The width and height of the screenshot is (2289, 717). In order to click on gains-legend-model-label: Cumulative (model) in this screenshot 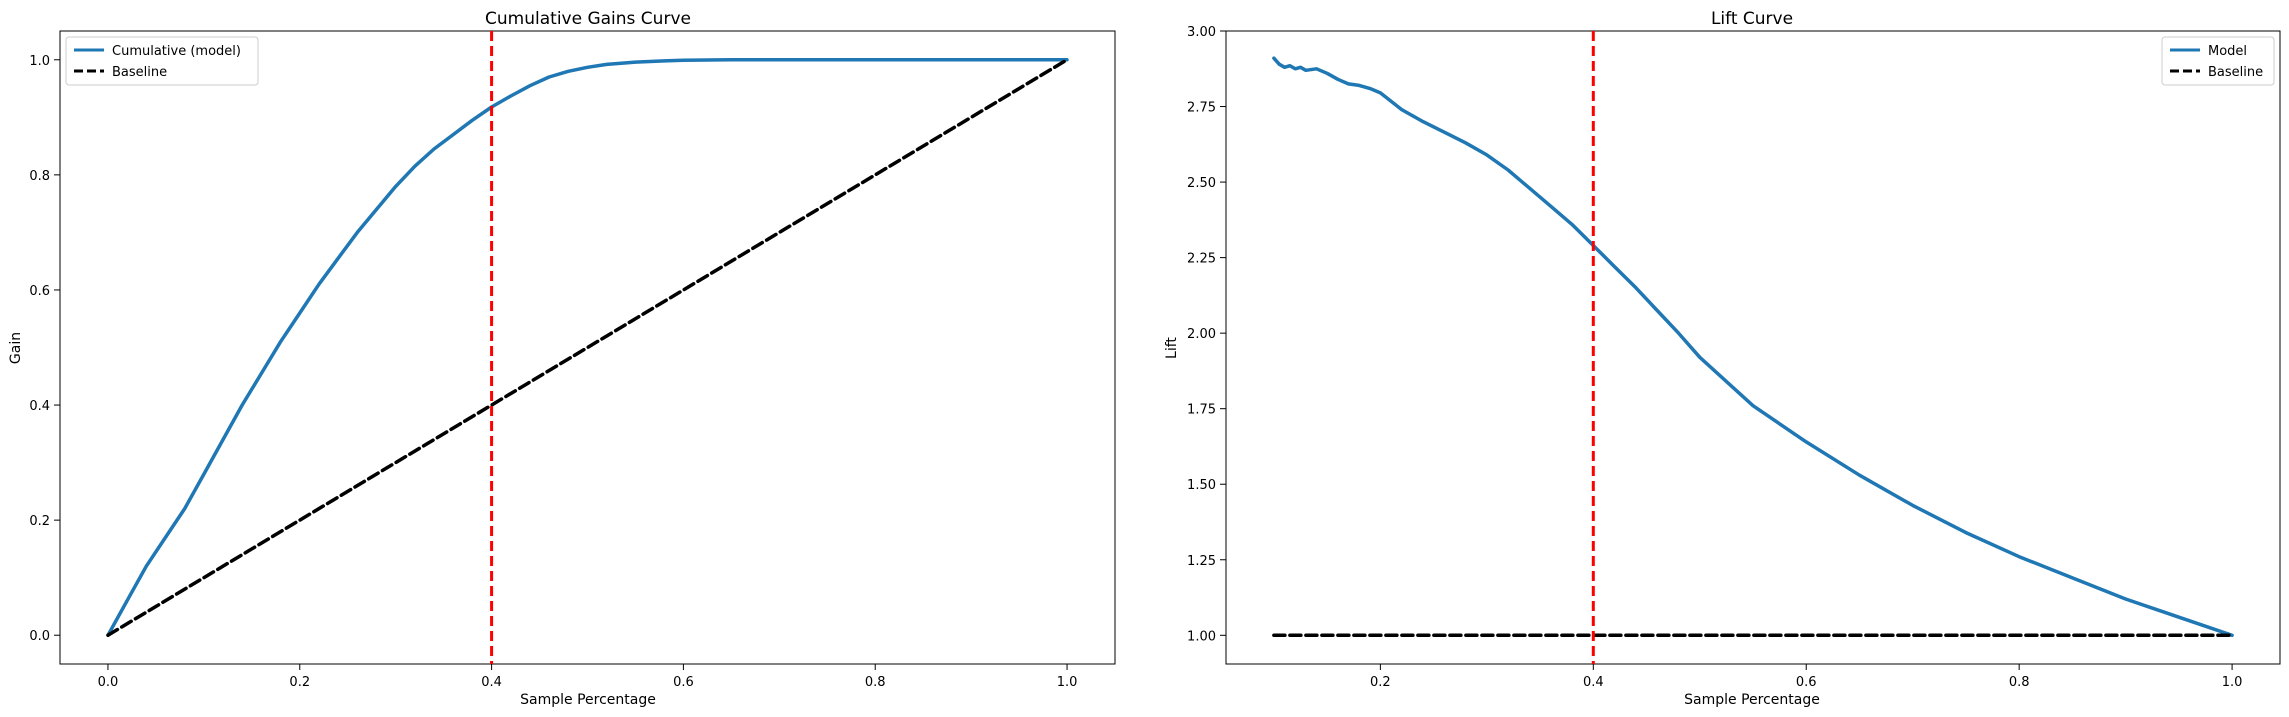, I will do `click(176, 51)`.